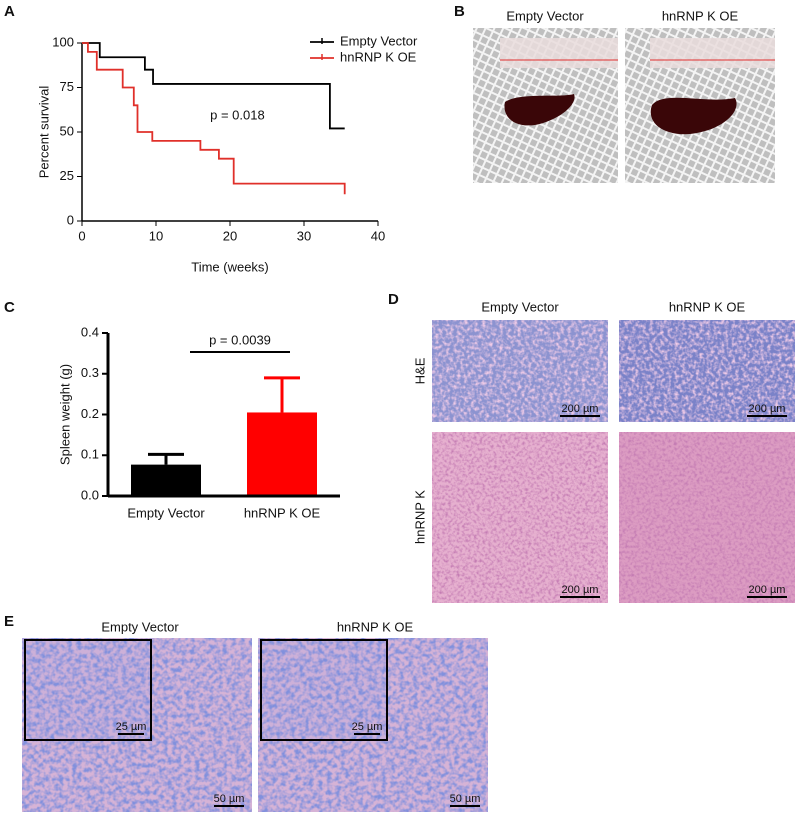 This screenshot has width=798, height=814. I want to click on annotation: p = 0.018, so click(237, 114).